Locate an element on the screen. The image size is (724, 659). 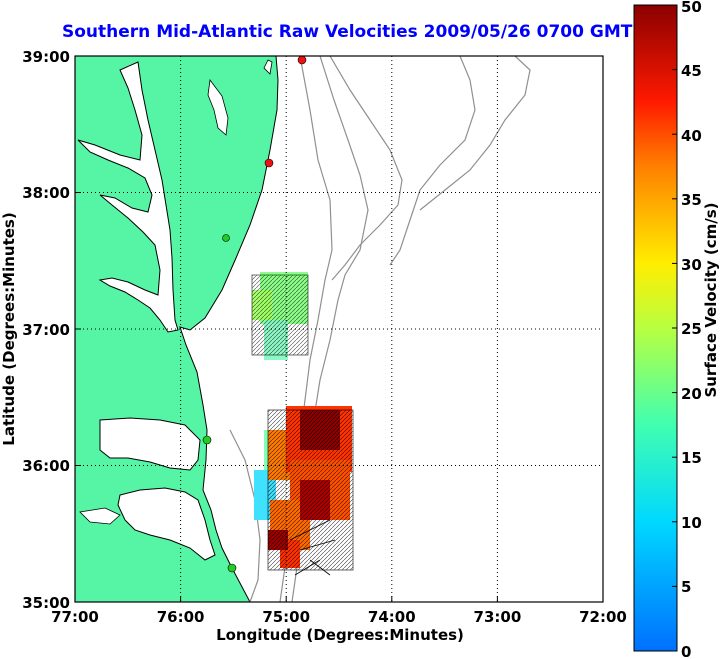
colorbar-tick-label: 45 is located at coordinates (691, 71).